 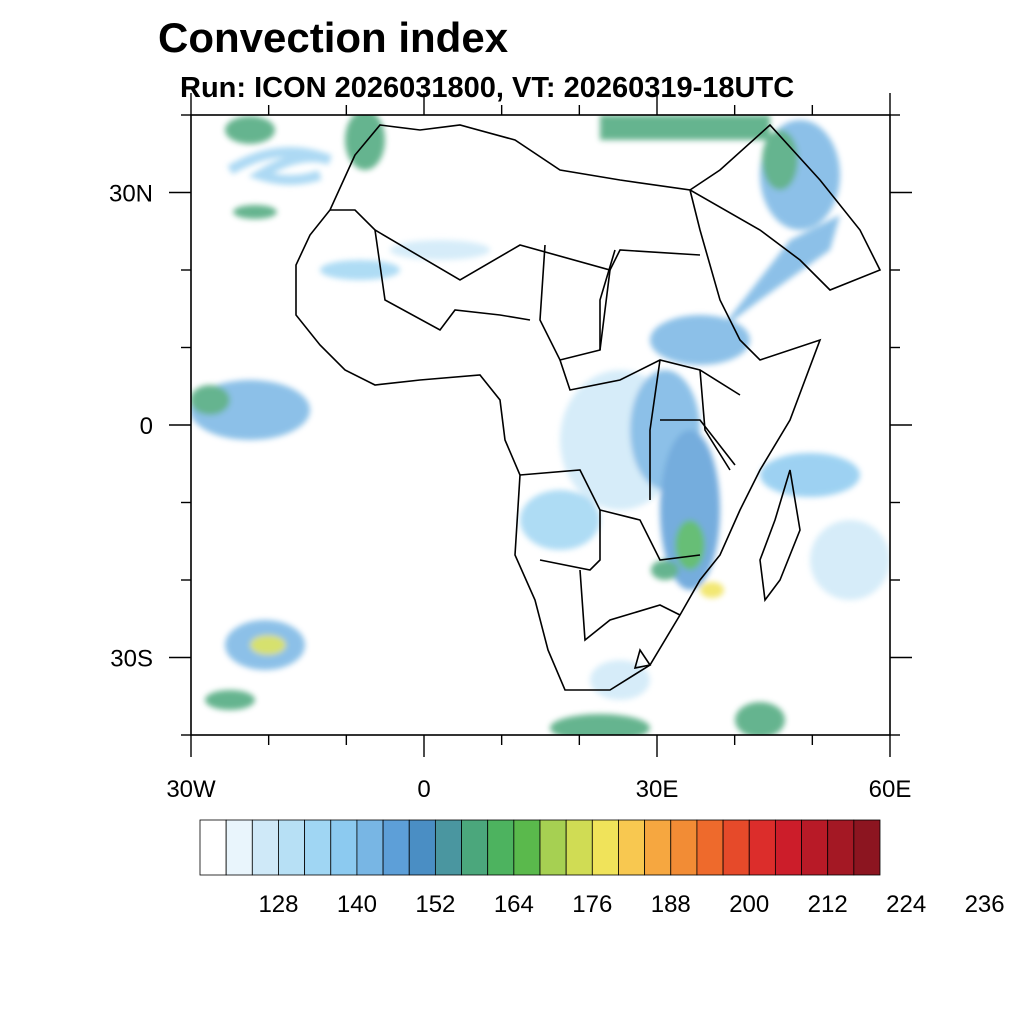 What do you see at coordinates (890, 789) in the screenshot?
I see `lon-tick-label: 60E` at bounding box center [890, 789].